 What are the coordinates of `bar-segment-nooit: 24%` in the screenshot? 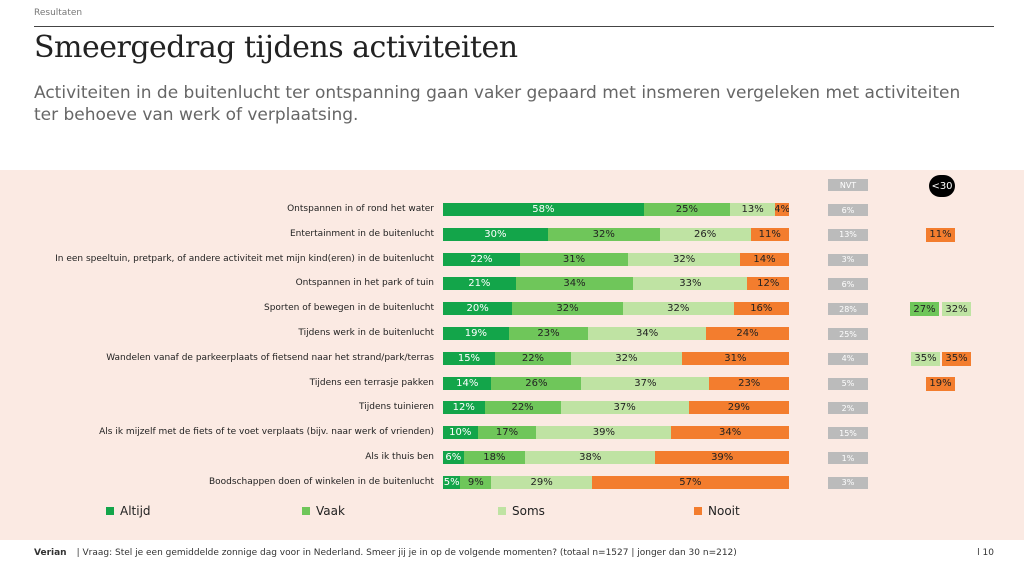 It's located at (747, 333).